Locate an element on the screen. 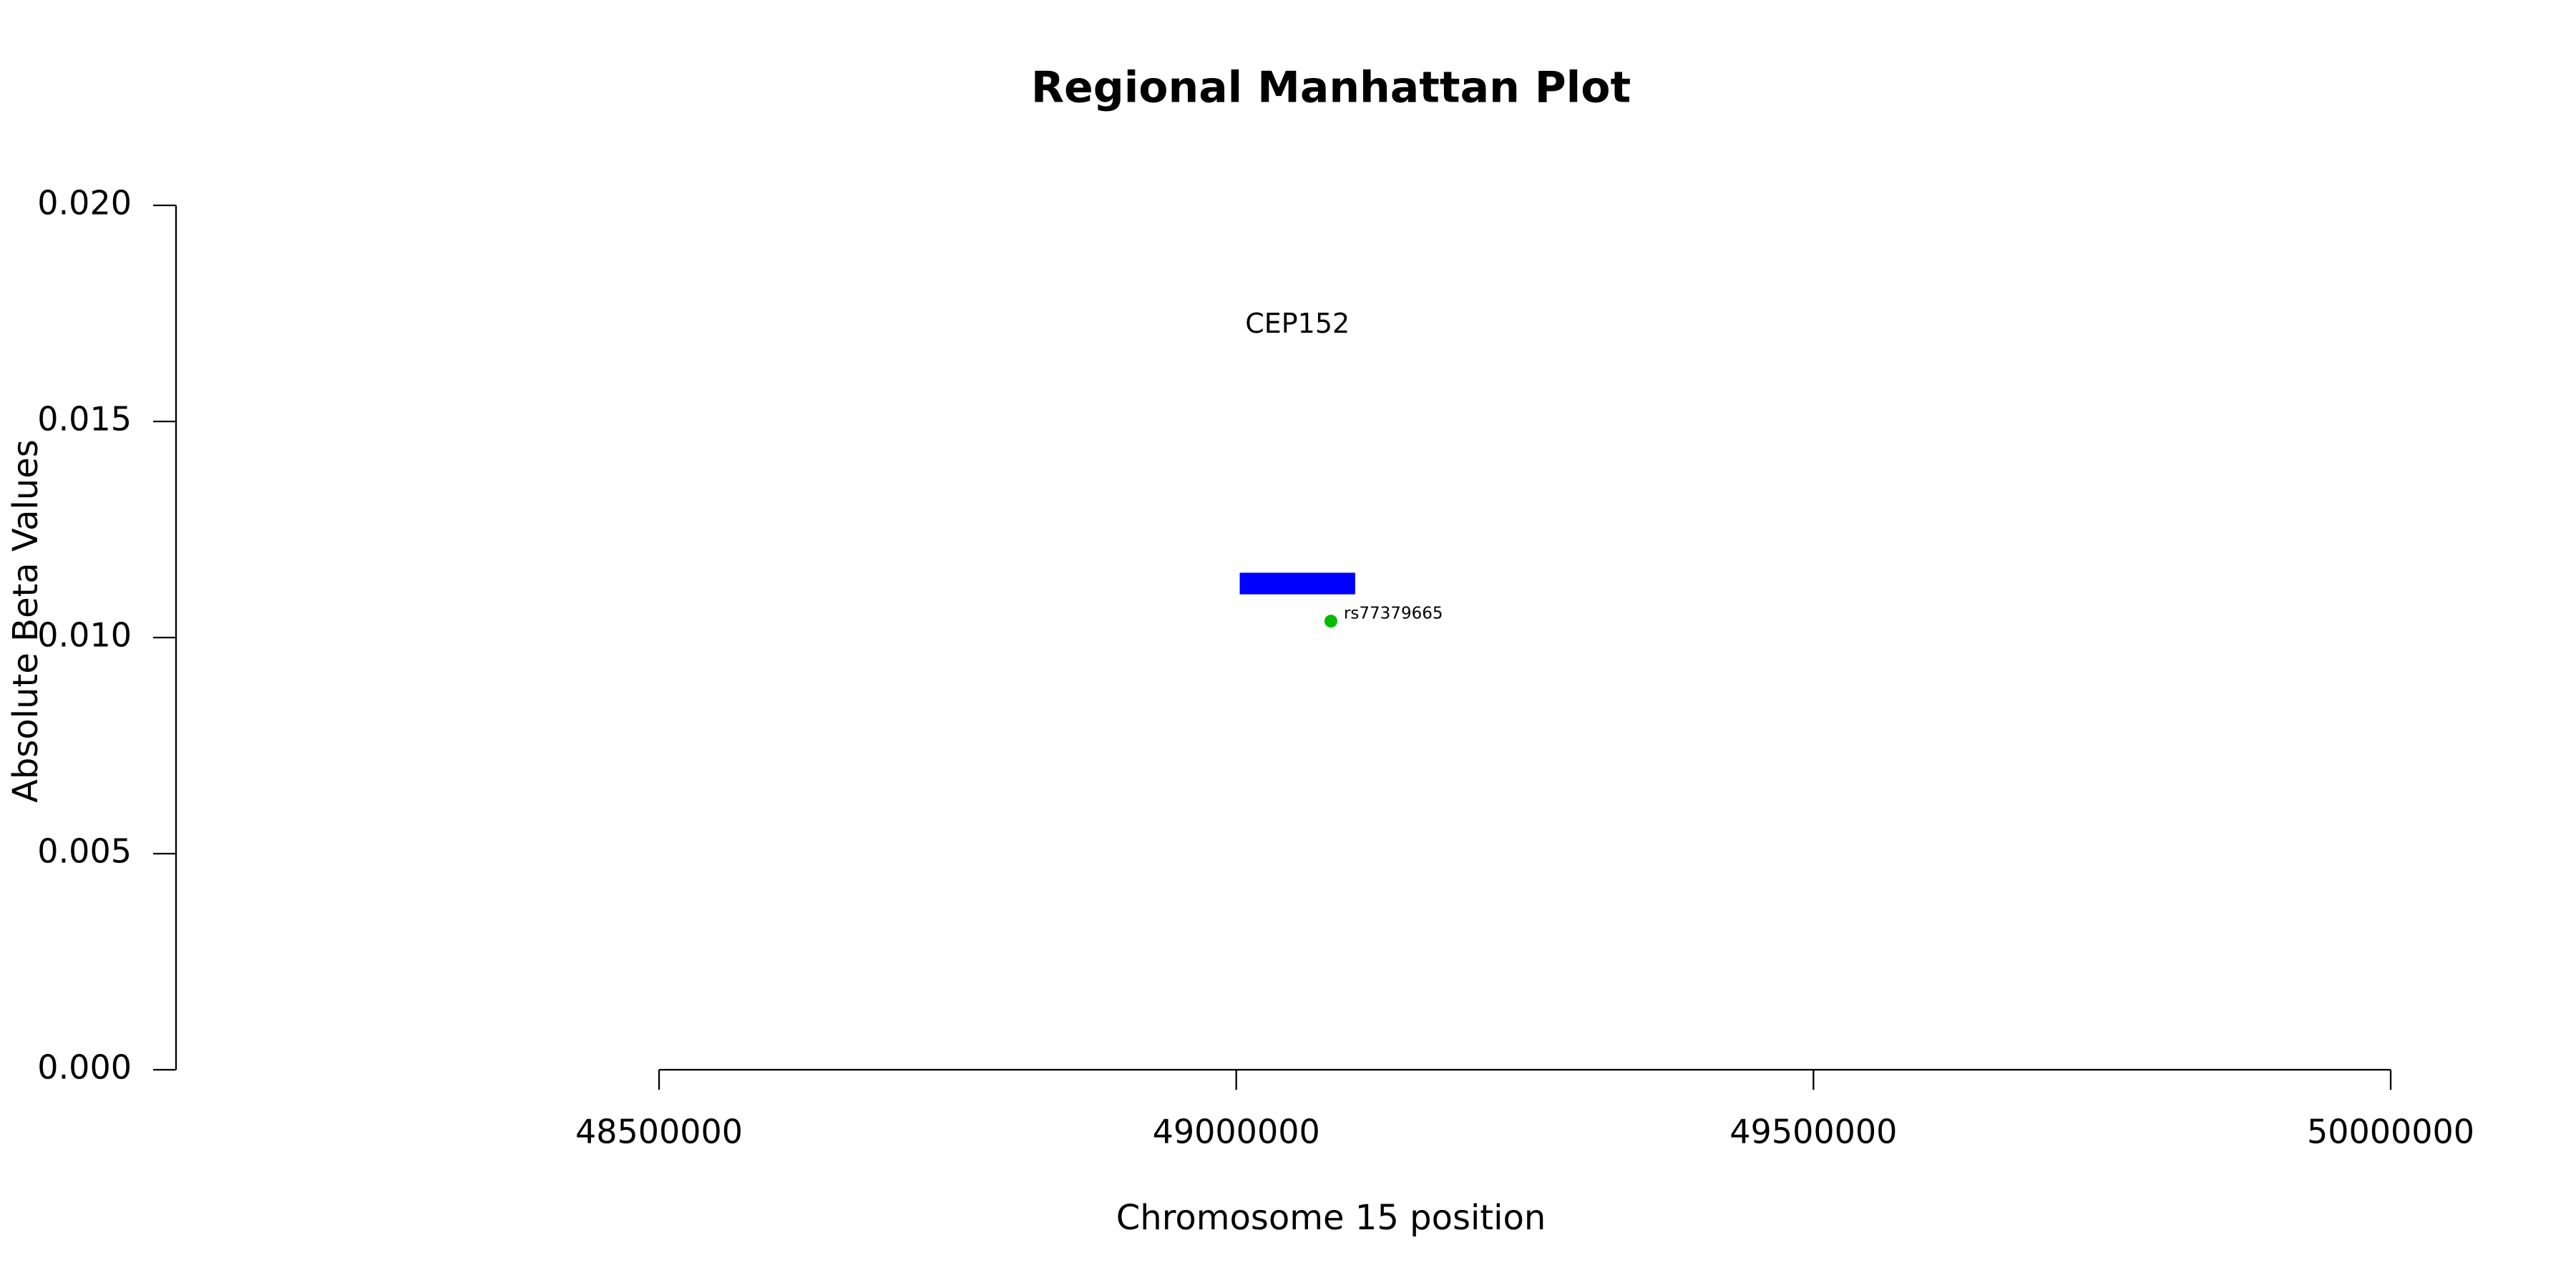 The width and height of the screenshot is (2576, 1288). snp-label: rs77379665 is located at coordinates (1393, 614).